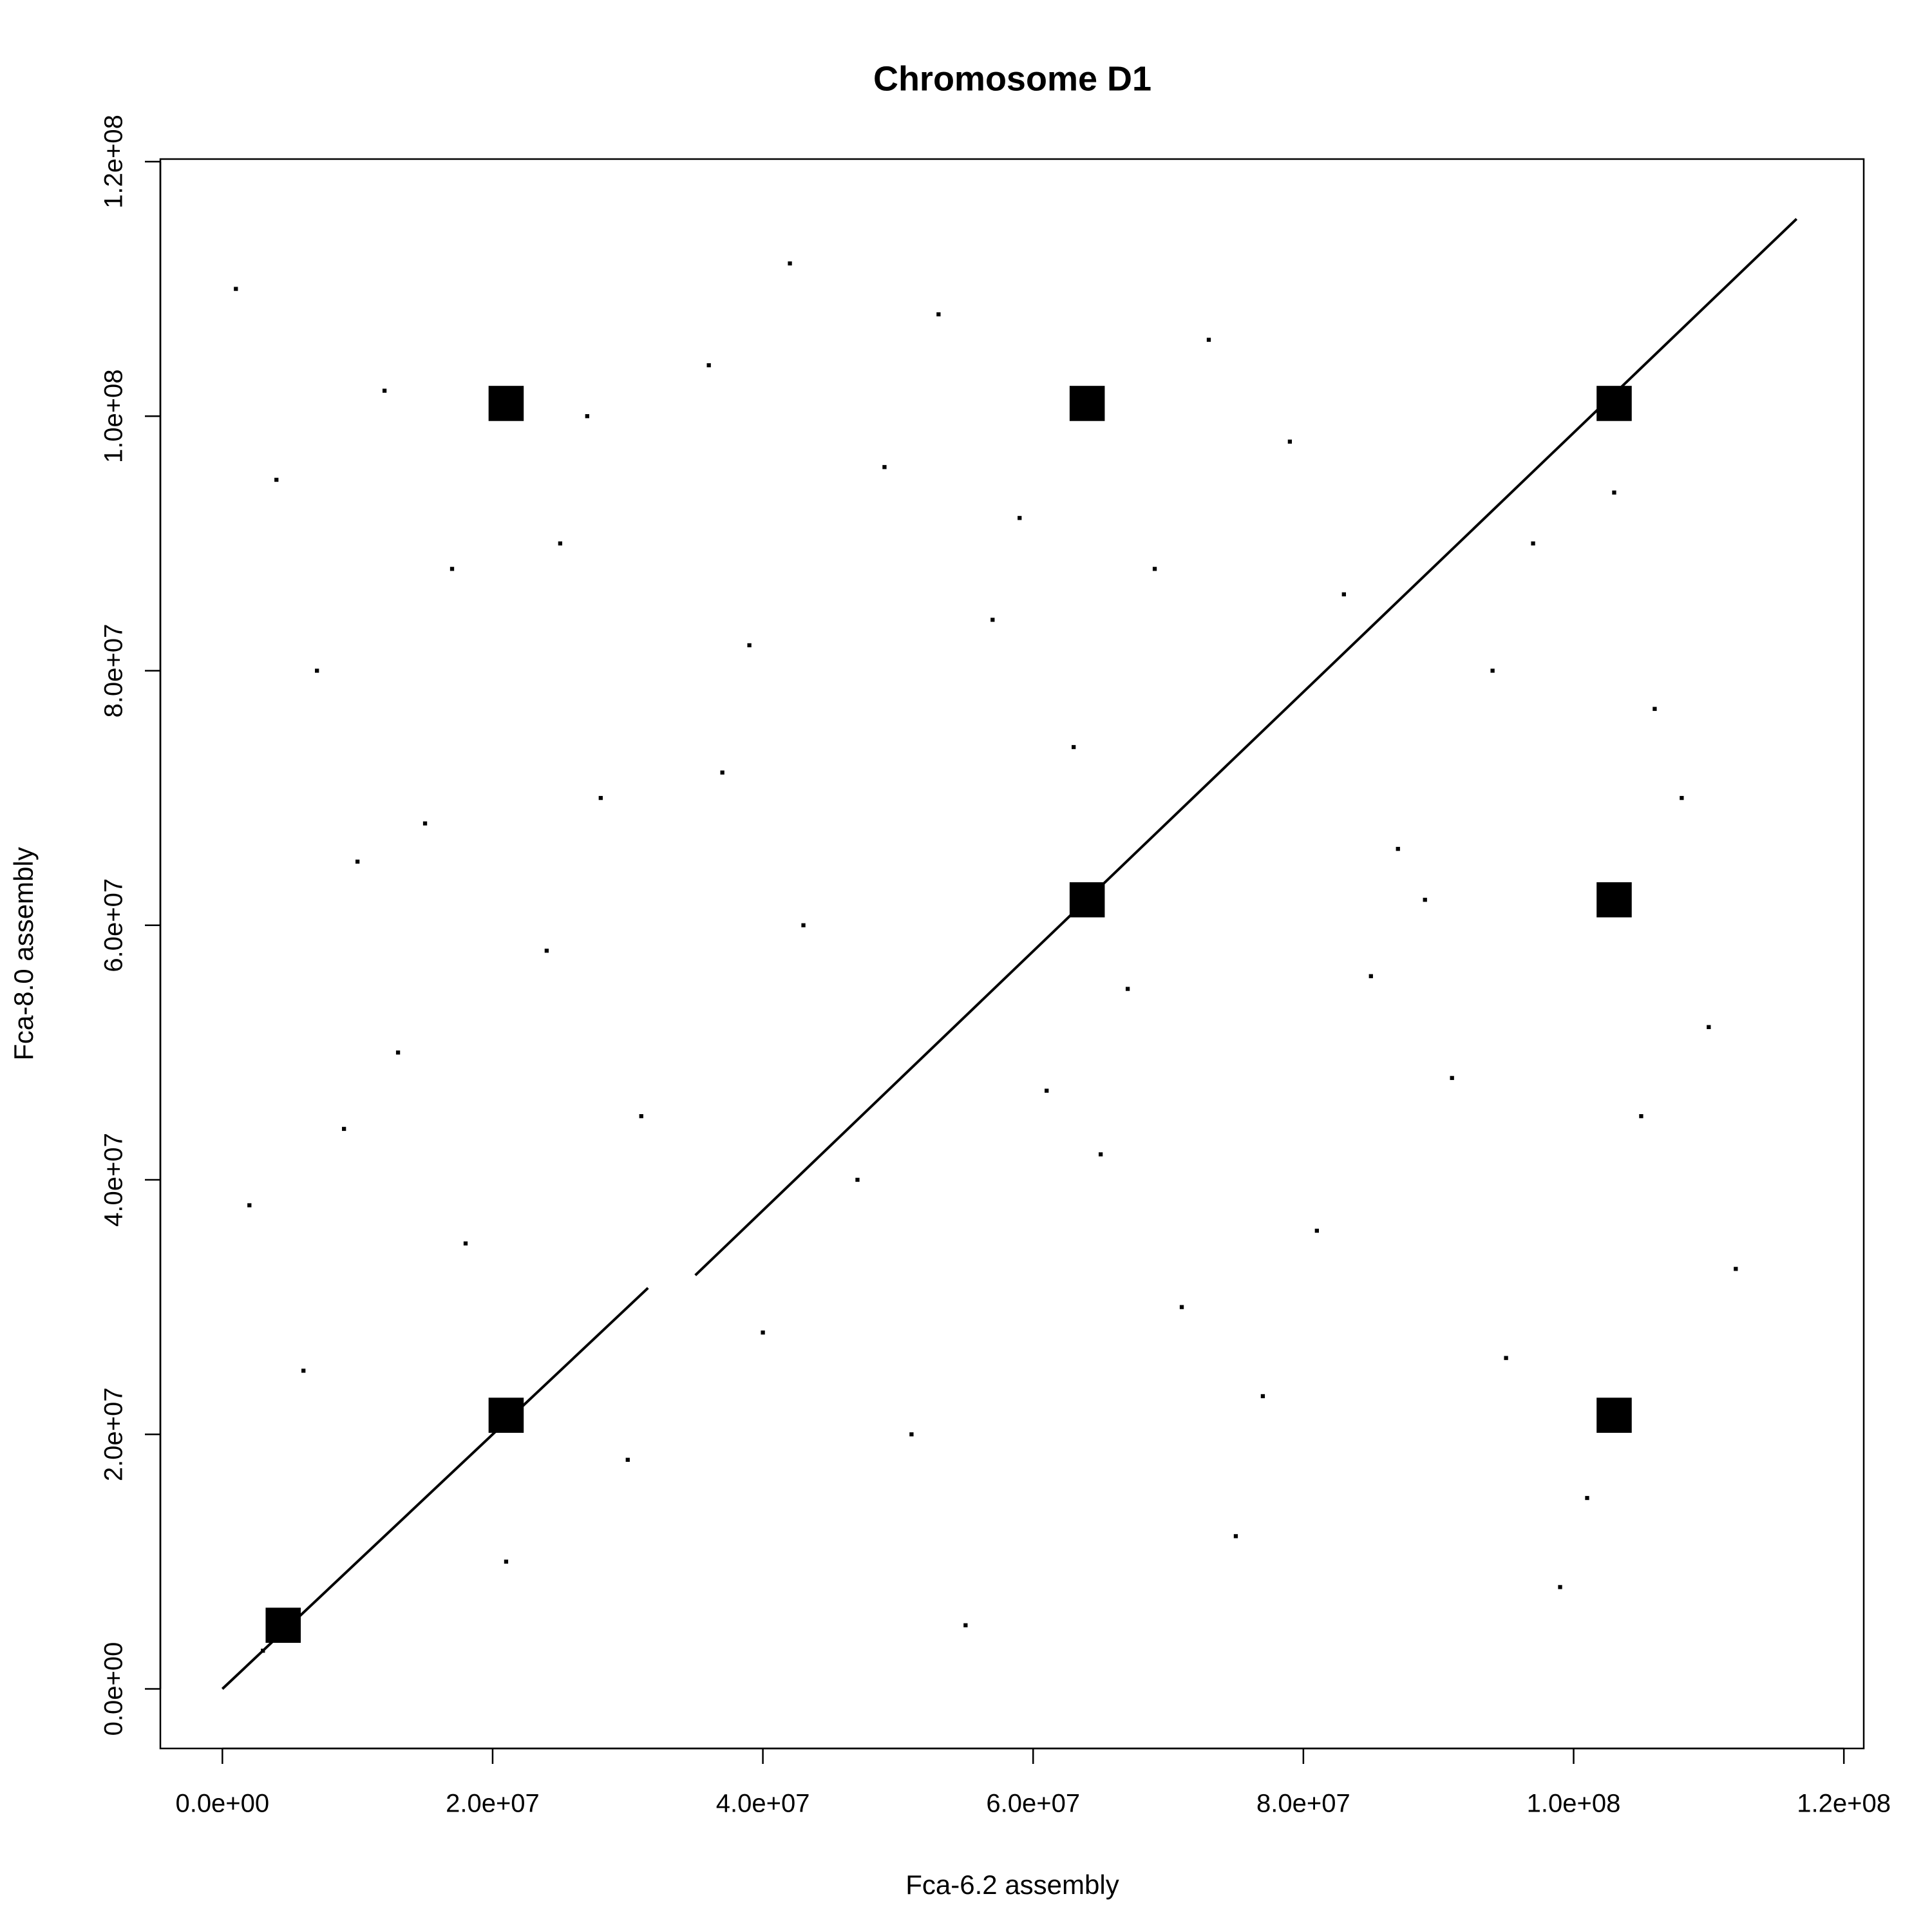 Image resolution: width=1932 pixels, height=1932 pixels. Describe the element at coordinates (114, 1434) in the screenshot. I see `y-tick-label: 2.0e+07` at that location.